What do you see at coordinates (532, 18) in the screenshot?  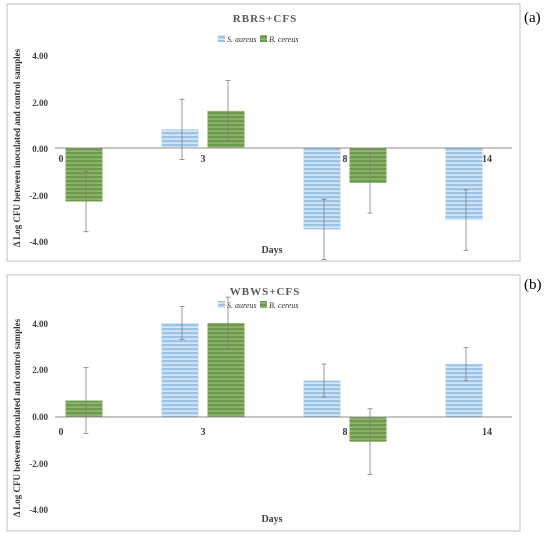 I see `panel-a-label: (a)` at bounding box center [532, 18].